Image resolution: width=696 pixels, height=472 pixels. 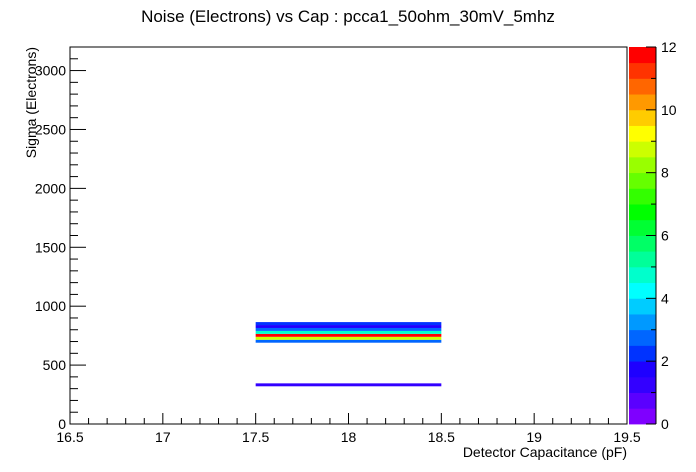 What do you see at coordinates (626, 437) in the screenshot?
I see `x-tick-label: 19.5` at bounding box center [626, 437].